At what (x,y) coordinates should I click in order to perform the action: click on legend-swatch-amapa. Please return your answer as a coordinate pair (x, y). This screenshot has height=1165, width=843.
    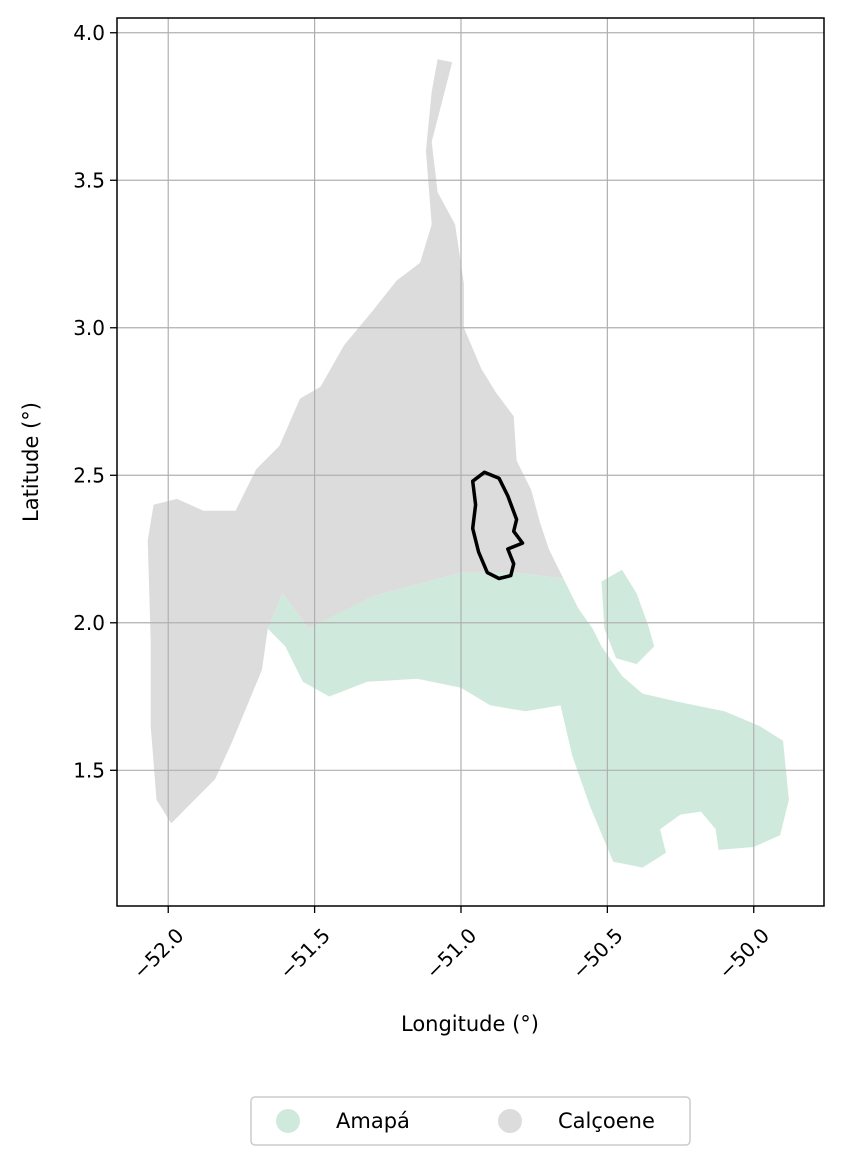
    Looking at the image, I should click on (288, 1121).